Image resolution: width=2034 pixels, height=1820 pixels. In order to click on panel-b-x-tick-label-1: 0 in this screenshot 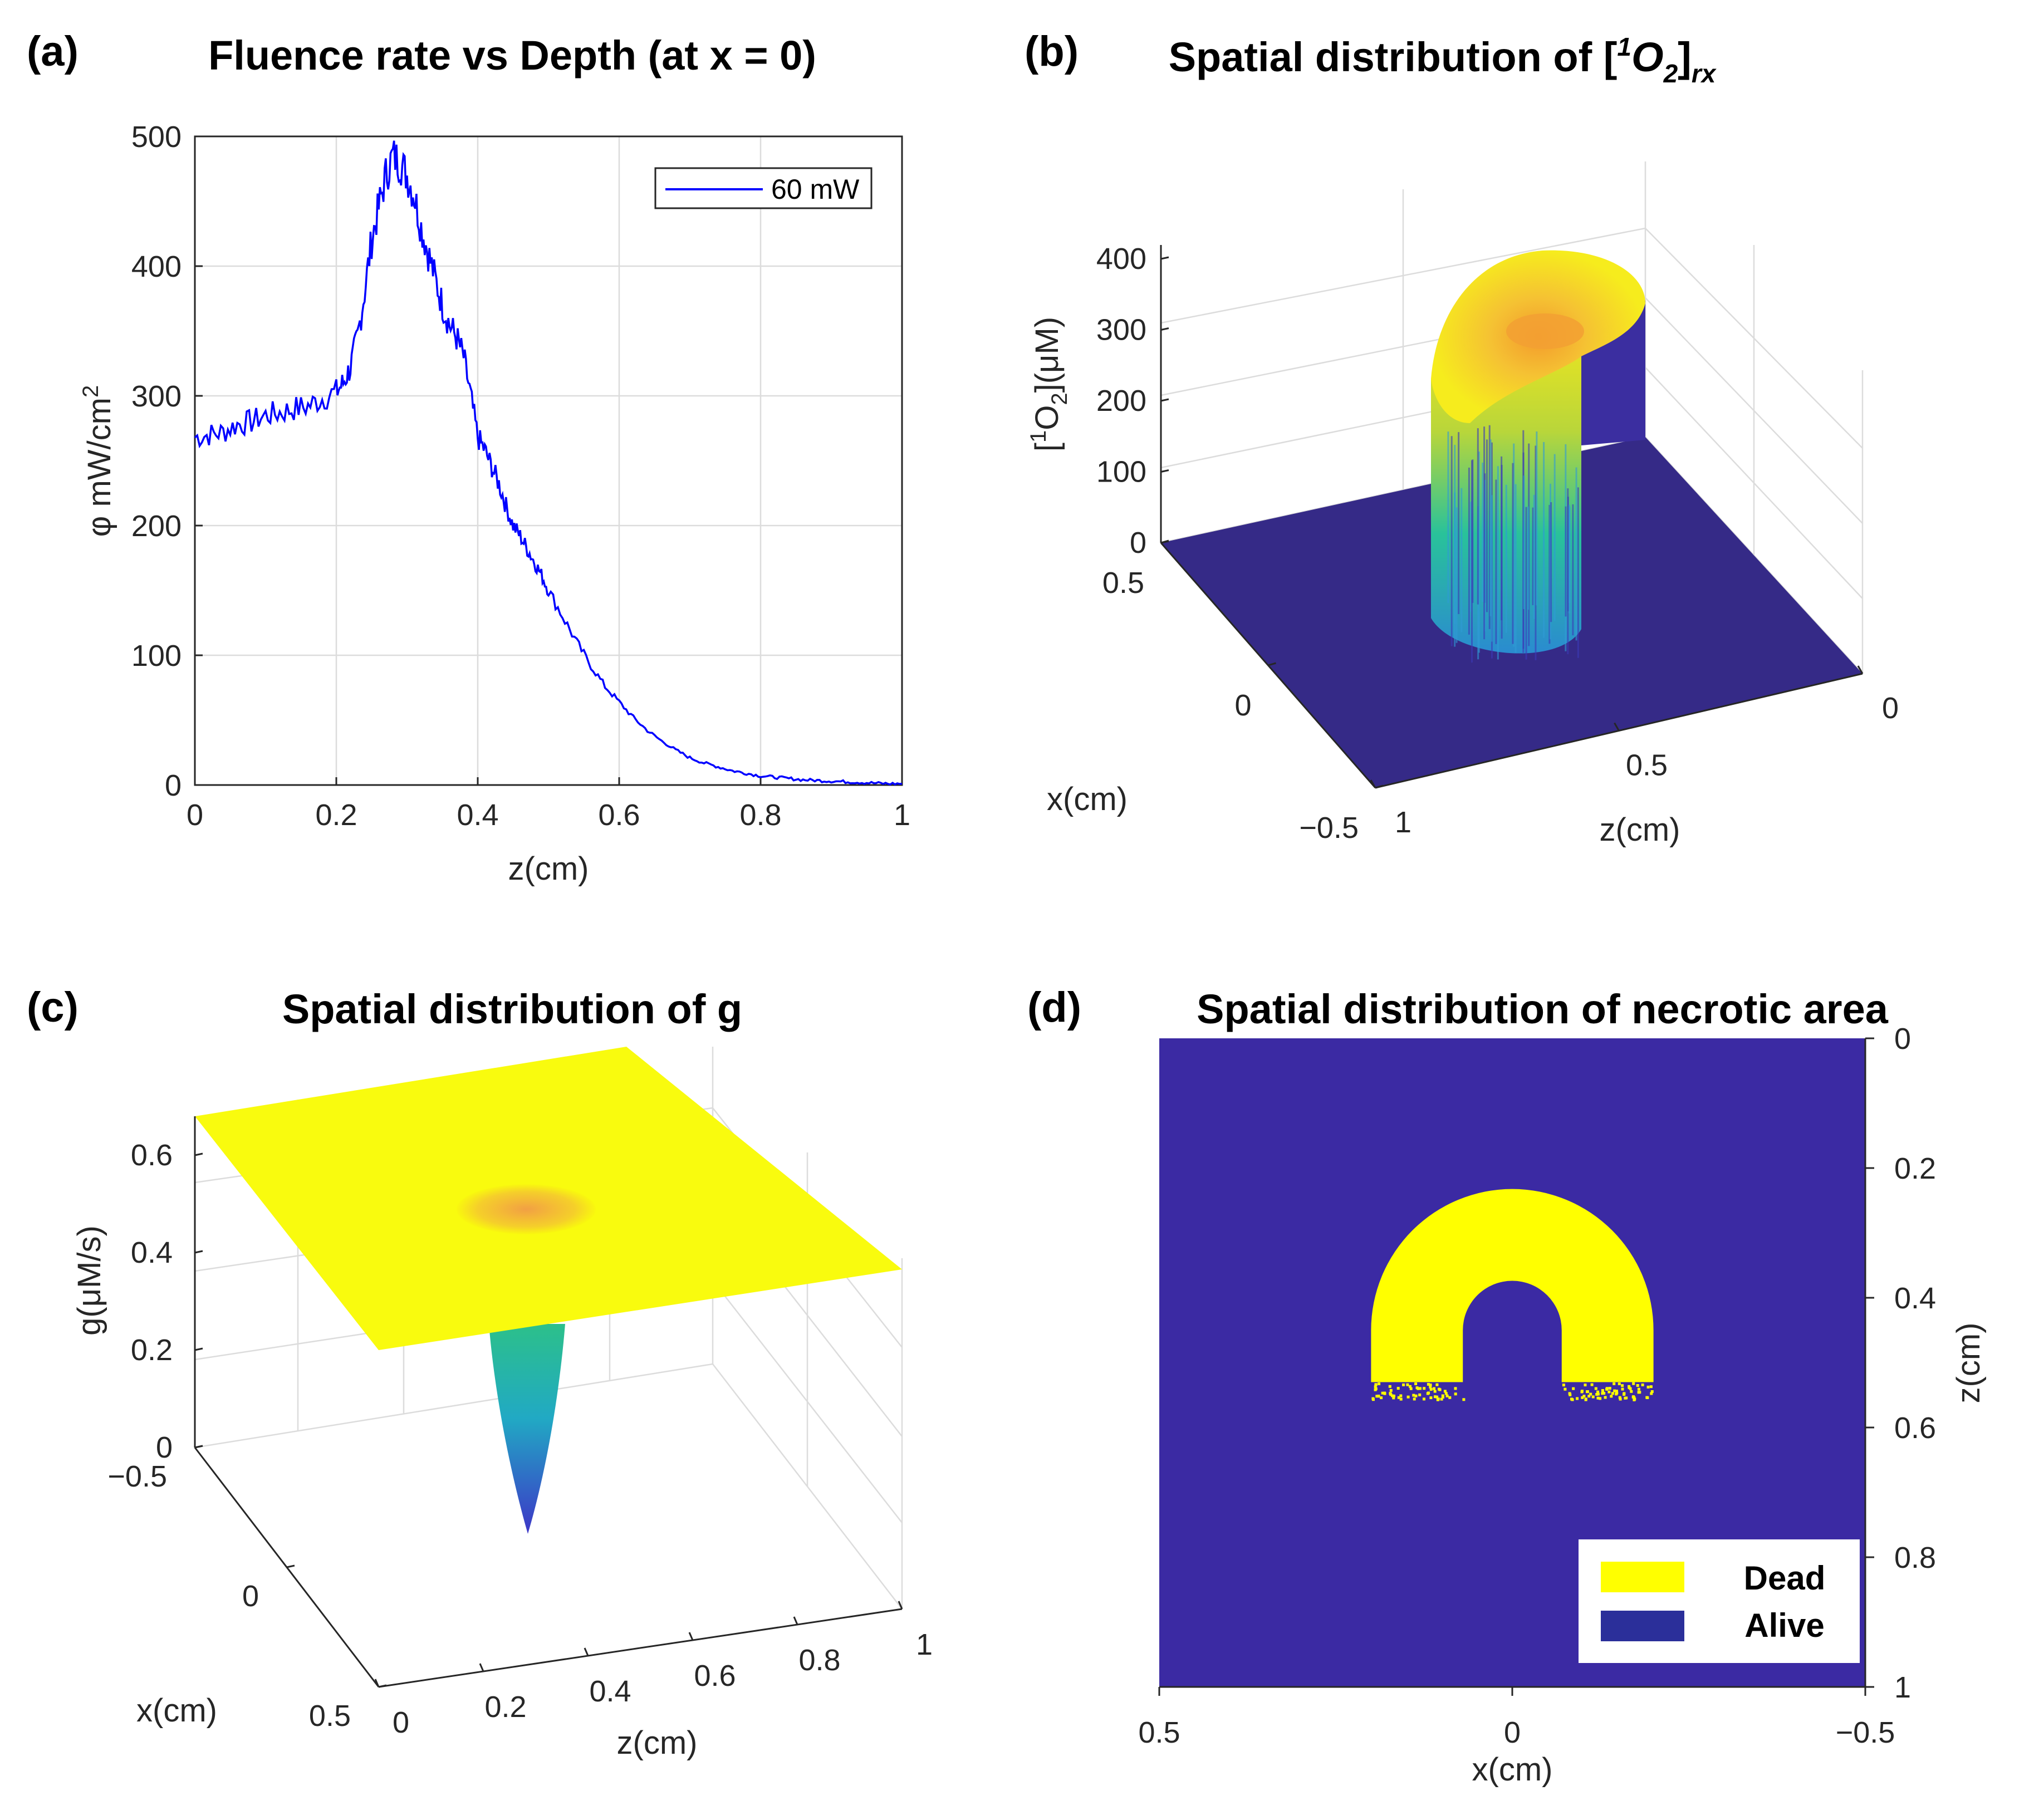, I will do `click(1242, 705)`.